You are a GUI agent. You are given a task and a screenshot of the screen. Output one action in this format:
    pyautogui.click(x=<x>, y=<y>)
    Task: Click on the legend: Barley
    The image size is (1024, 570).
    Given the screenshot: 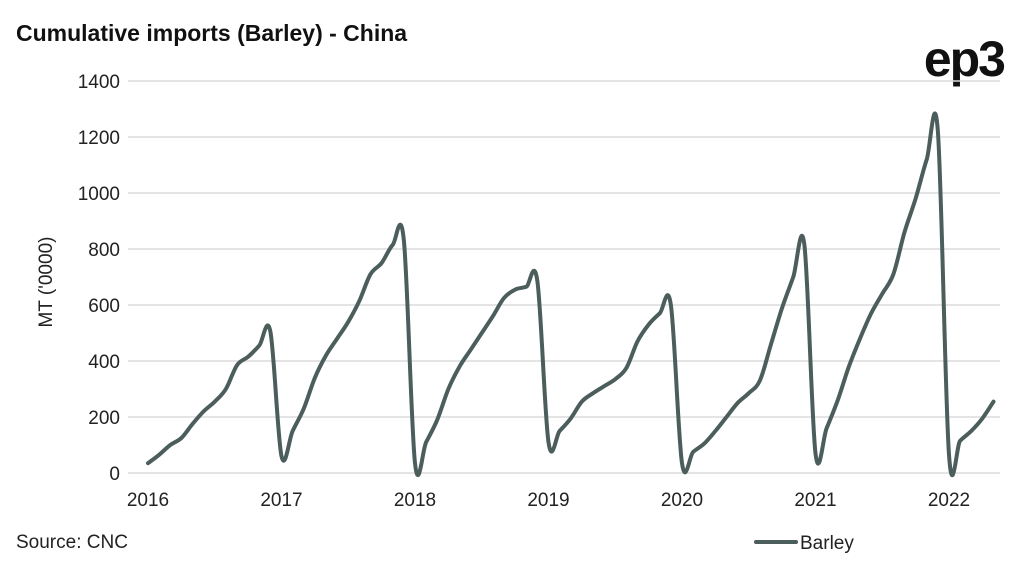 What is the action you would take?
    pyautogui.click(x=804, y=543)
    